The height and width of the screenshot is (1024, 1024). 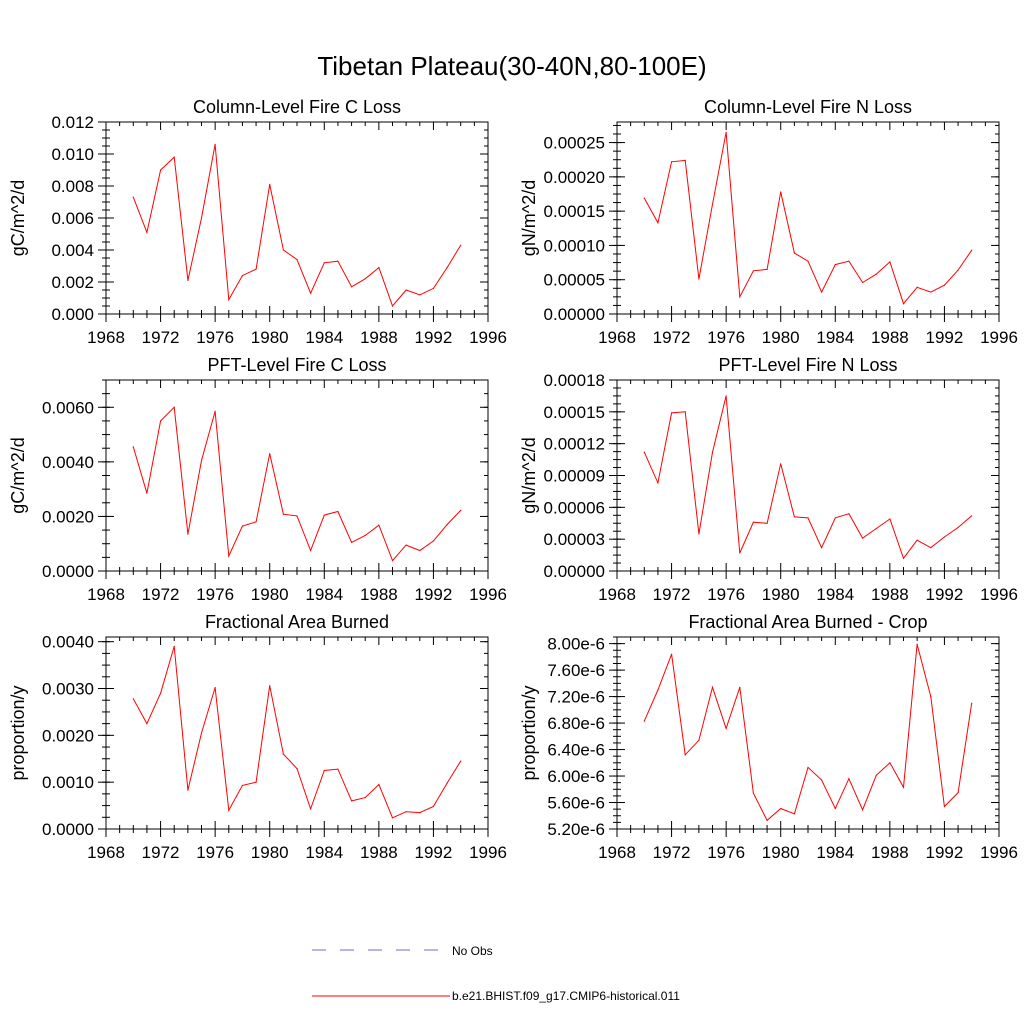 What do you see at coordinates (72, 314) in the screenshot?
I see `y-tick-label: 0.000` at bounding box center [72, 314].